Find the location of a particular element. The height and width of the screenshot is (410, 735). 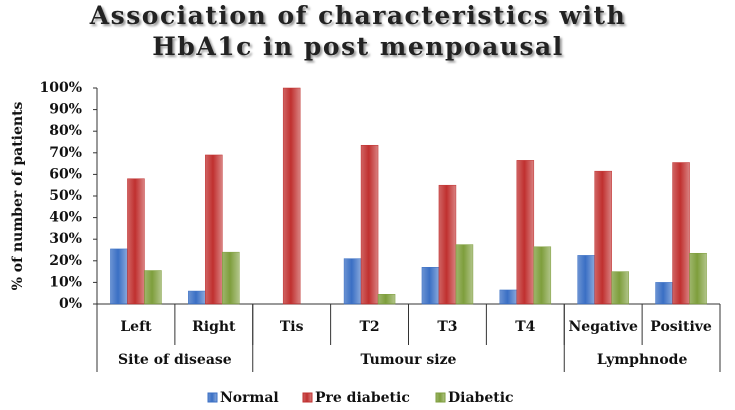

y-tick-label: 60% is located at coordinates (65, 174).